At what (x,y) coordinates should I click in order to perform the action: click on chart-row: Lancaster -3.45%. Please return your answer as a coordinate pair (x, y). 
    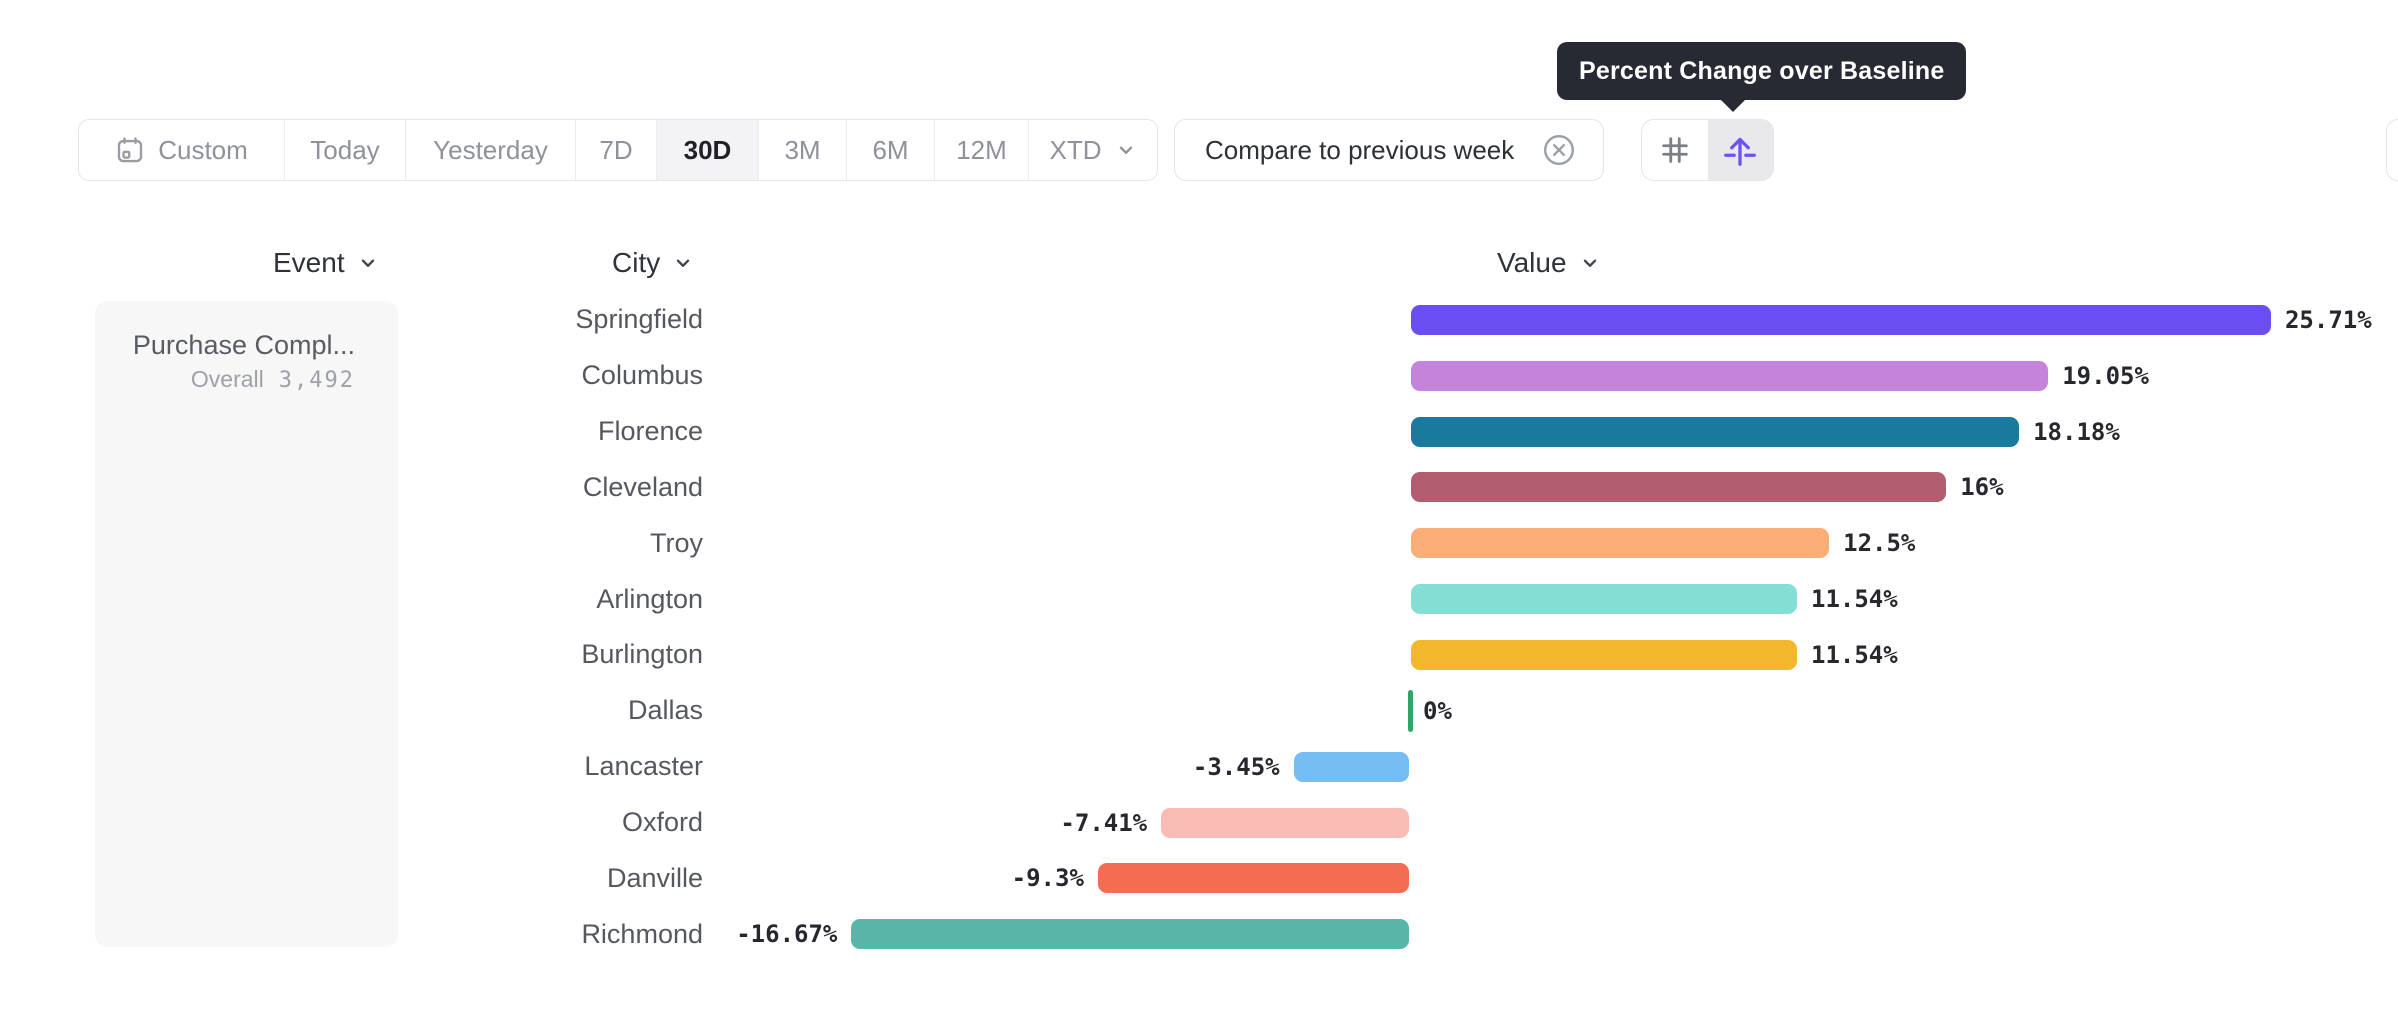
    Looking at the image, I should click on (1199, 767).